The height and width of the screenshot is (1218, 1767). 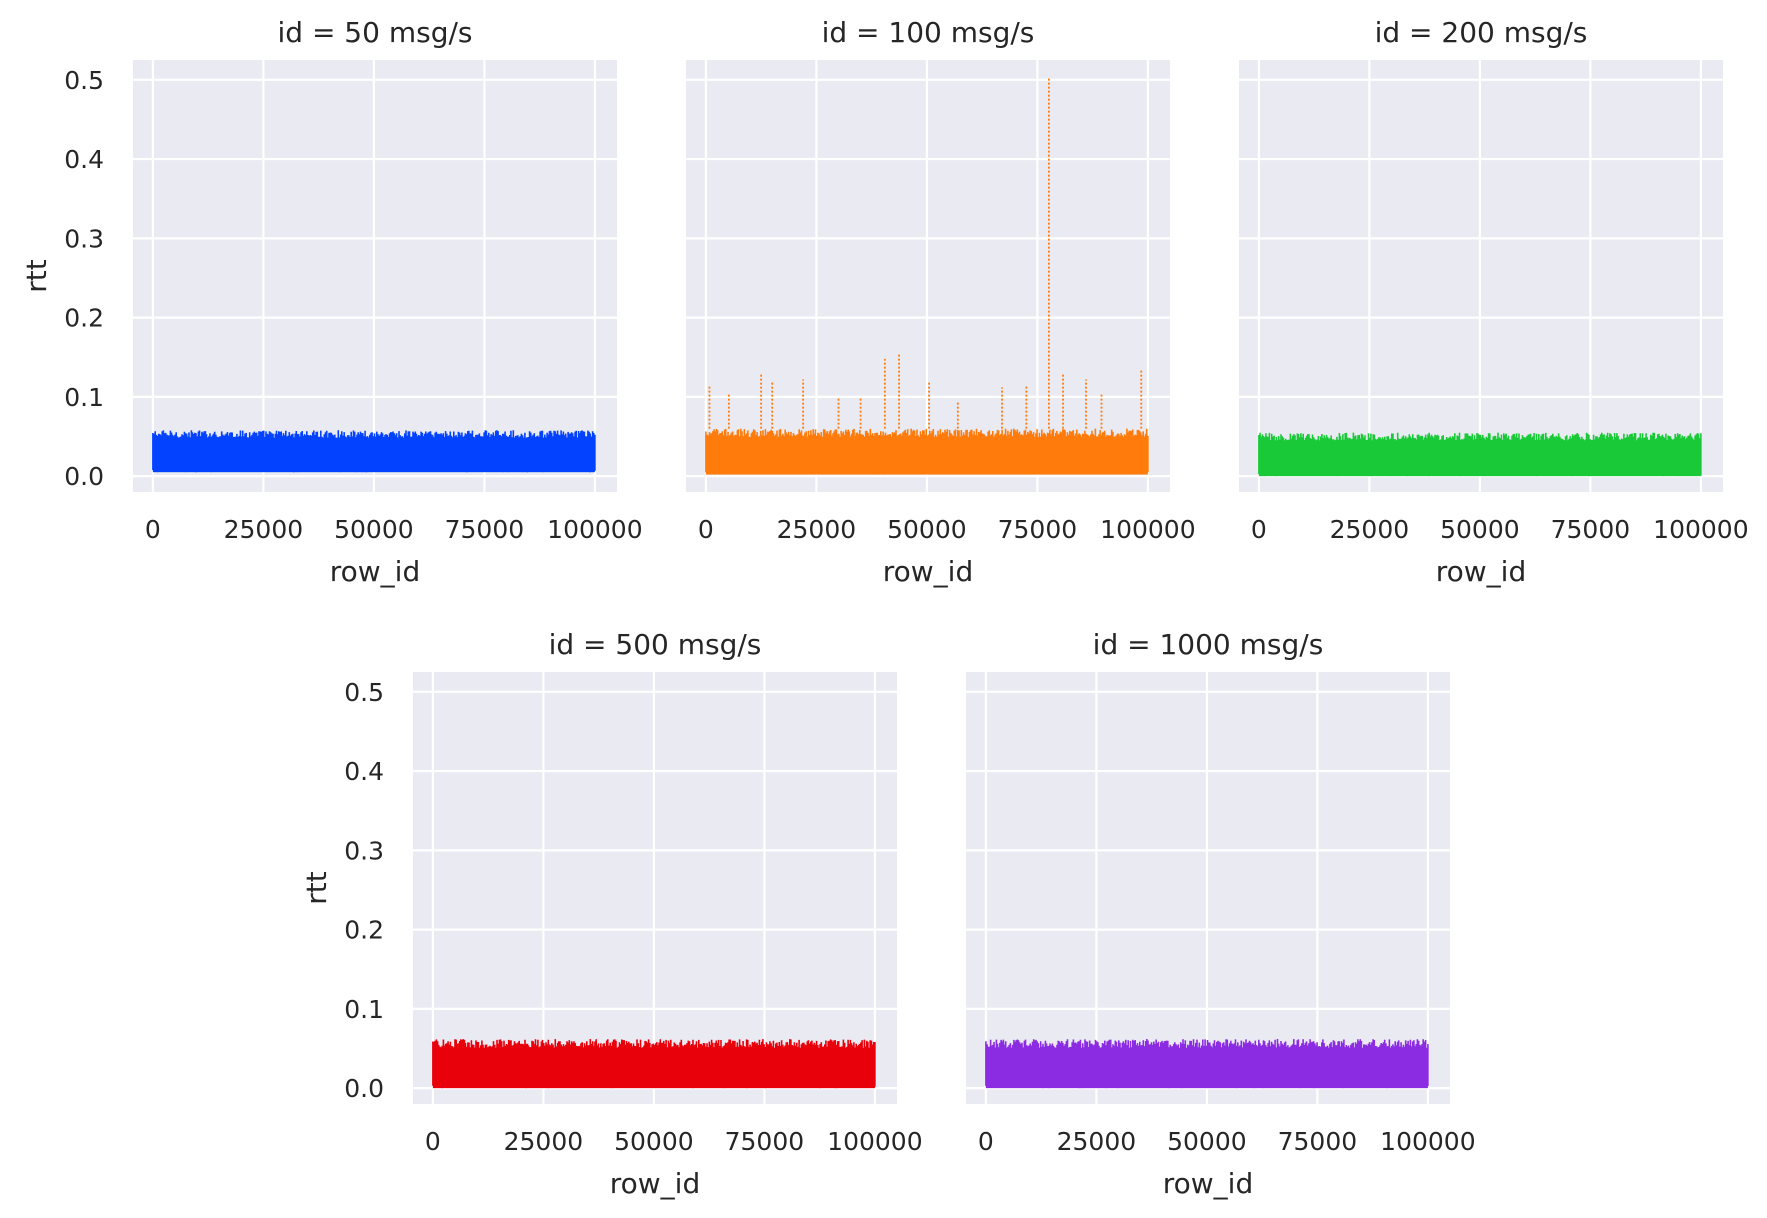 I want to click on facet-title: id = 200 msg/s, so click(x=1481, y=32).